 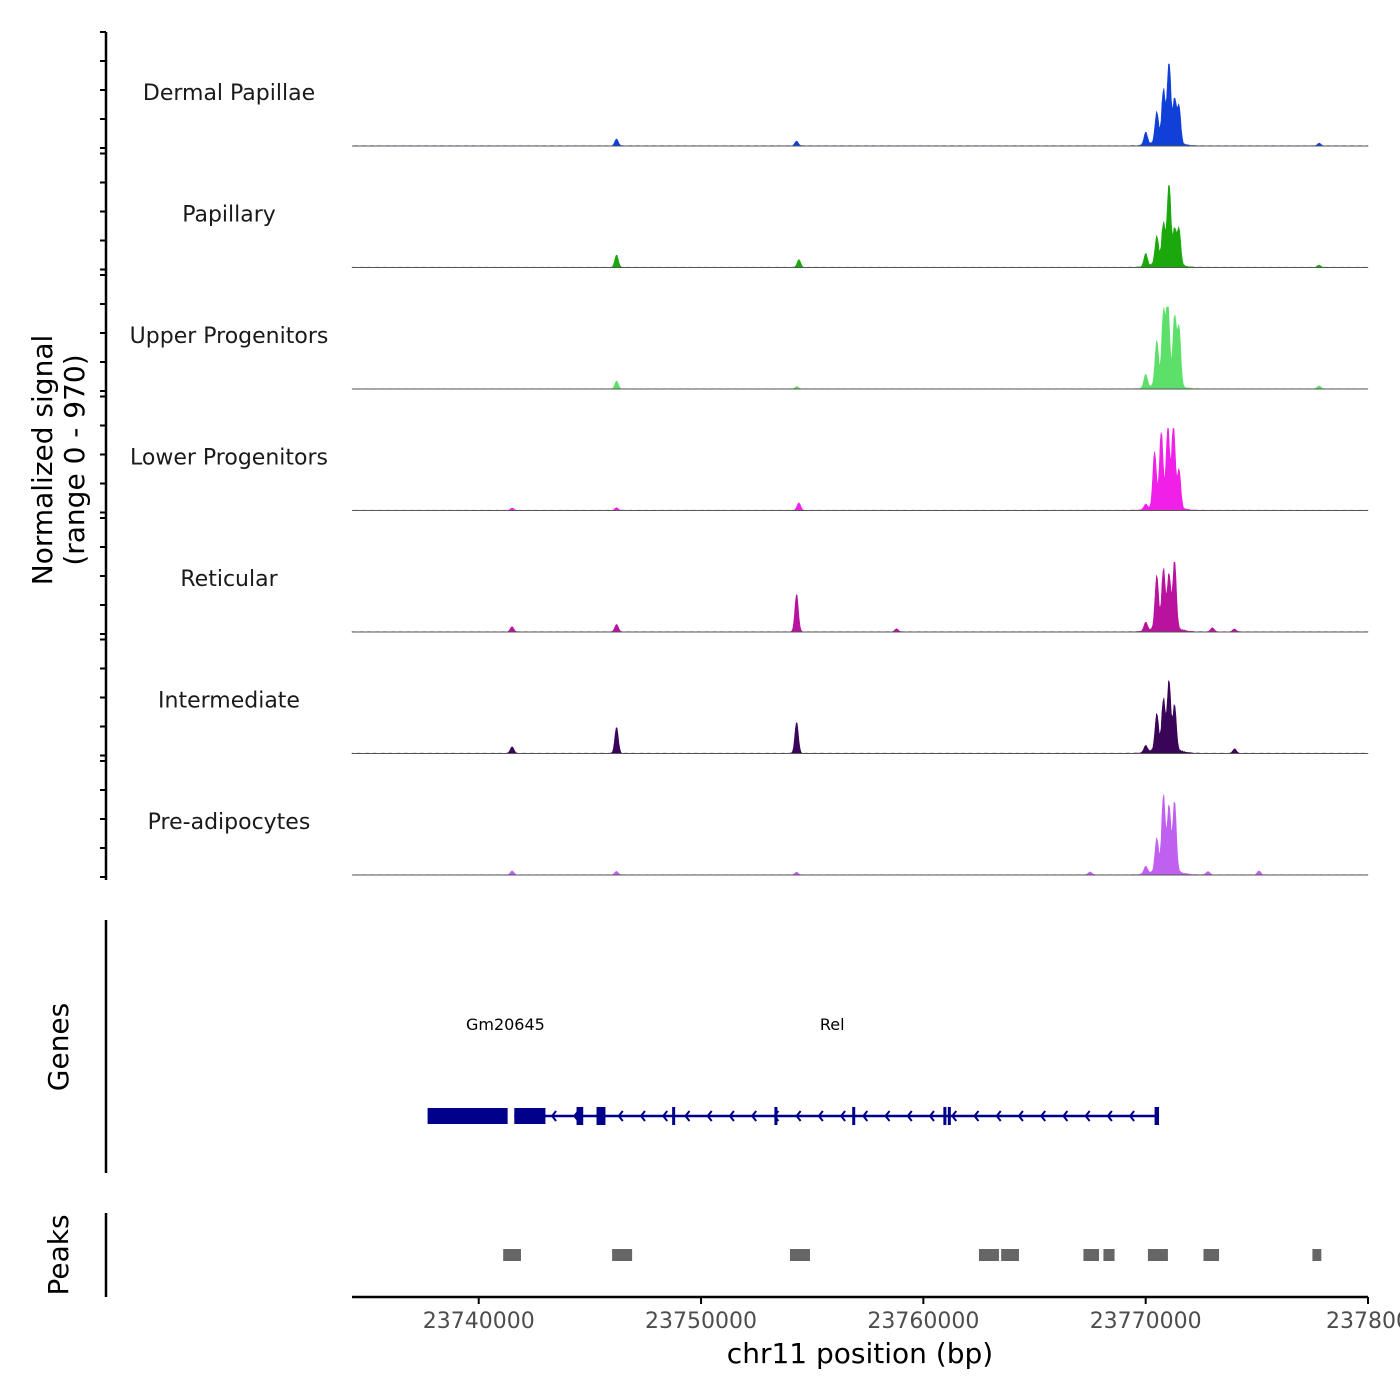 I want to click on track-label: Dermal Papillae, so click(x=229, y=93).